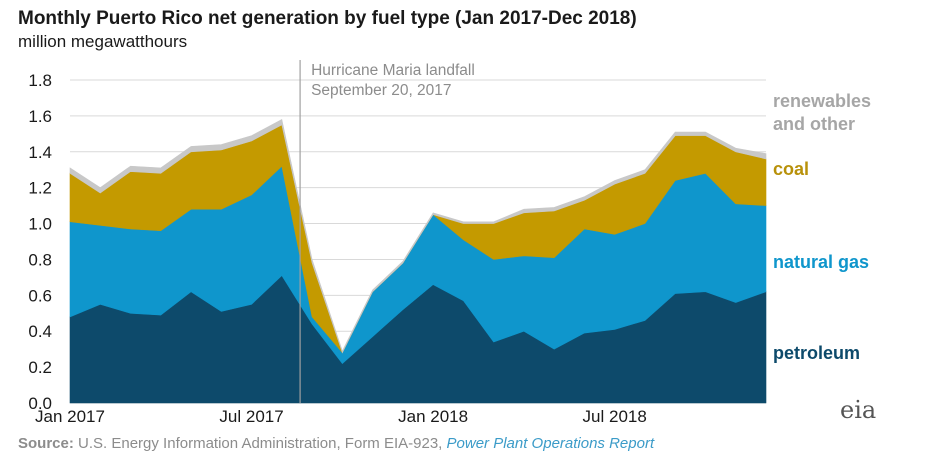 This screenshot has height=459, width=945. What do you see at coordinates (103, 41) in the screenshot?
I see `y-axis-label: million megawatthours` at bounding box center [103, 41].